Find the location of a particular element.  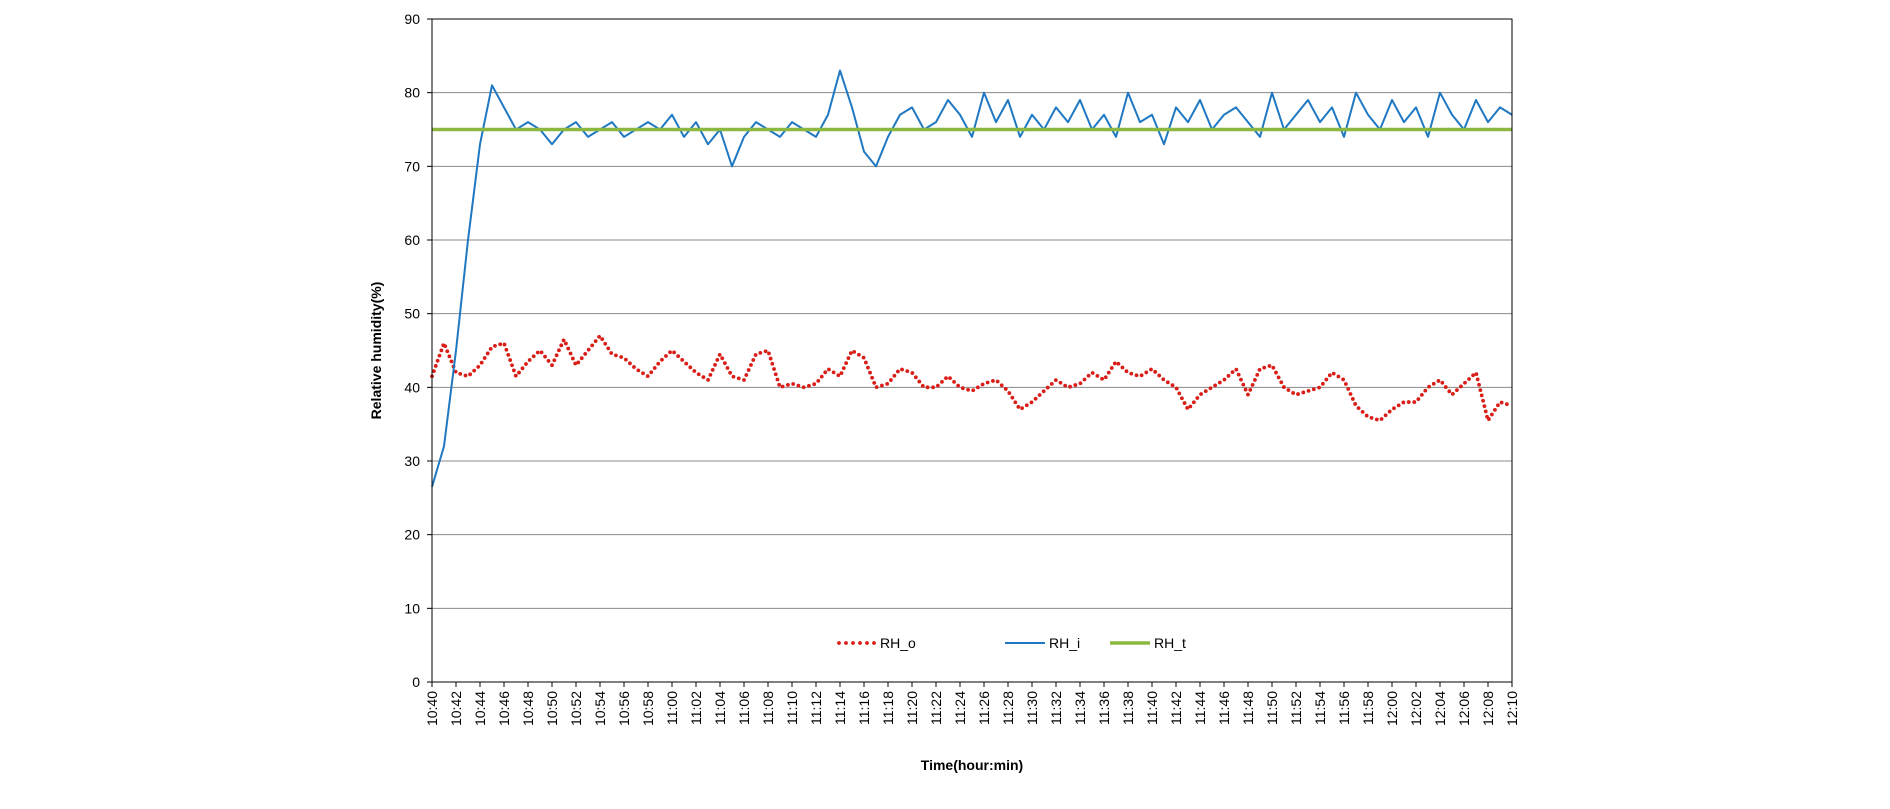

x-tick-label: 10:52 is located at coordinates (576, 708).